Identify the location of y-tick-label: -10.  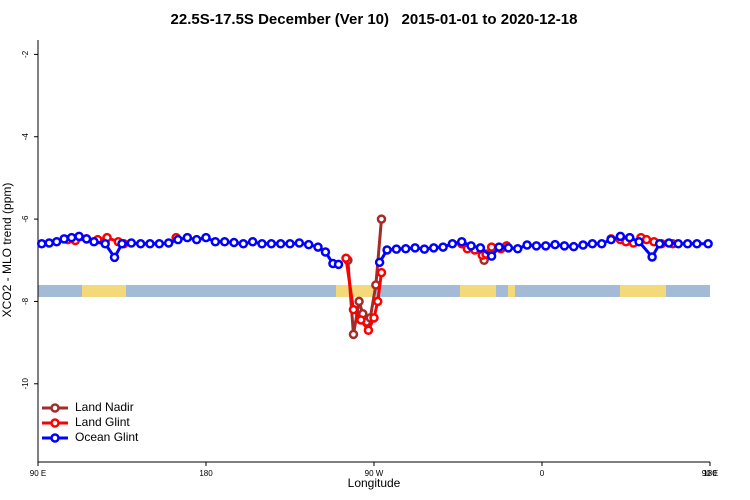
(25, 383).